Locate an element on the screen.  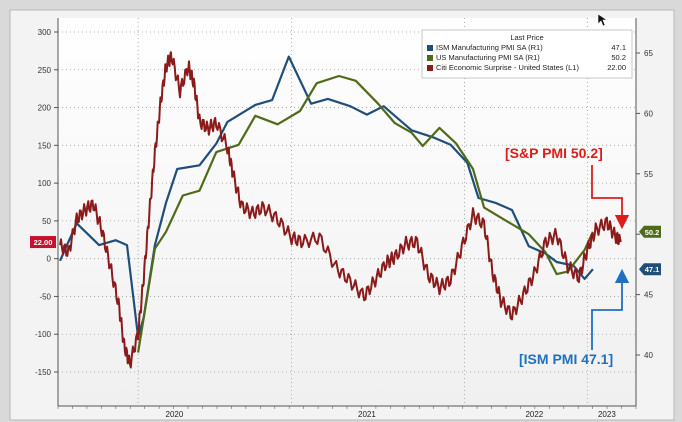
legend-entry-value: 22.00 is located at coordinates (616, 67).